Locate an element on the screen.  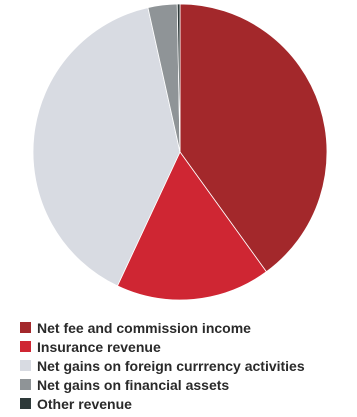
legend-item: Other revenue is located at coordinates (185, 403).